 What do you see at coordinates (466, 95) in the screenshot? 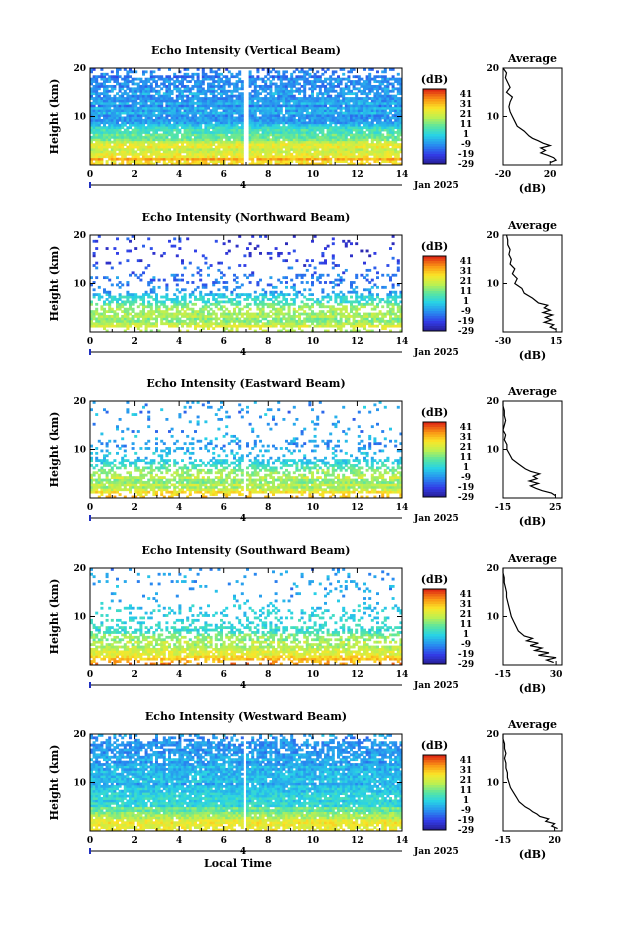
I see `colorbar-tick-label: 41` at bounding box center [466, 95].